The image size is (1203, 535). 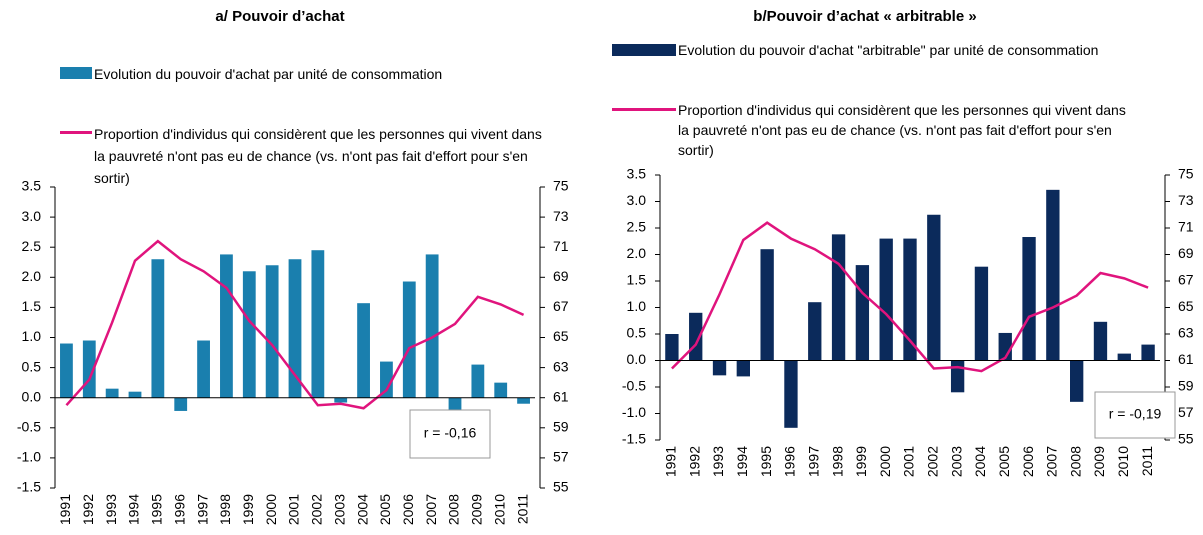 What do you see at coordinates (408, 509) in the screenshot?
I see `x-tick-label: 2006` at bounding box center [408, 509].